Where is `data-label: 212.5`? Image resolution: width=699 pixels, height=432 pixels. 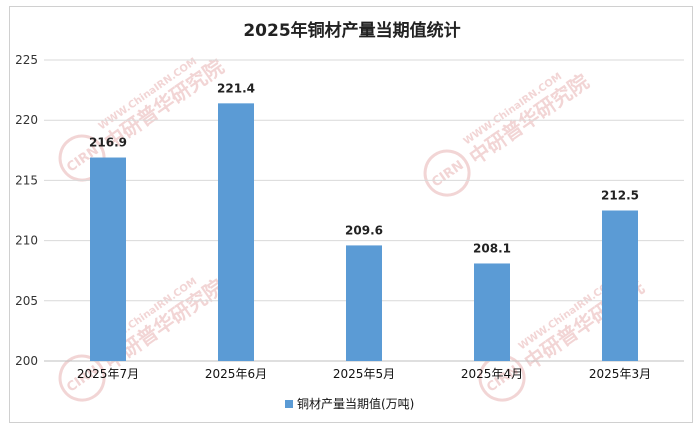
data-label: 212.5 is located at coordinates (620, 196).